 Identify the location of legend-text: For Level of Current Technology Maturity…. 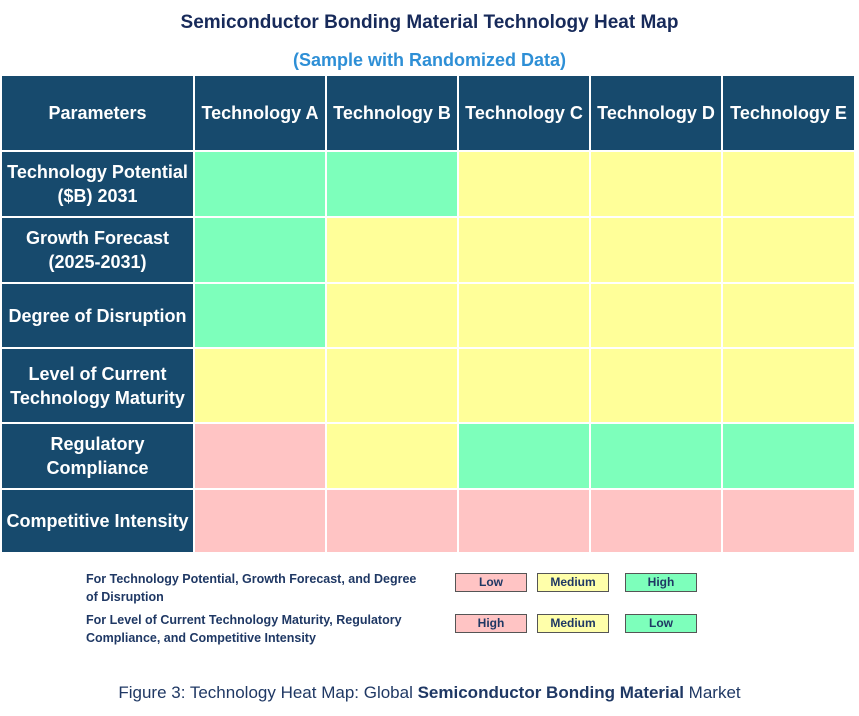
(244, 629).